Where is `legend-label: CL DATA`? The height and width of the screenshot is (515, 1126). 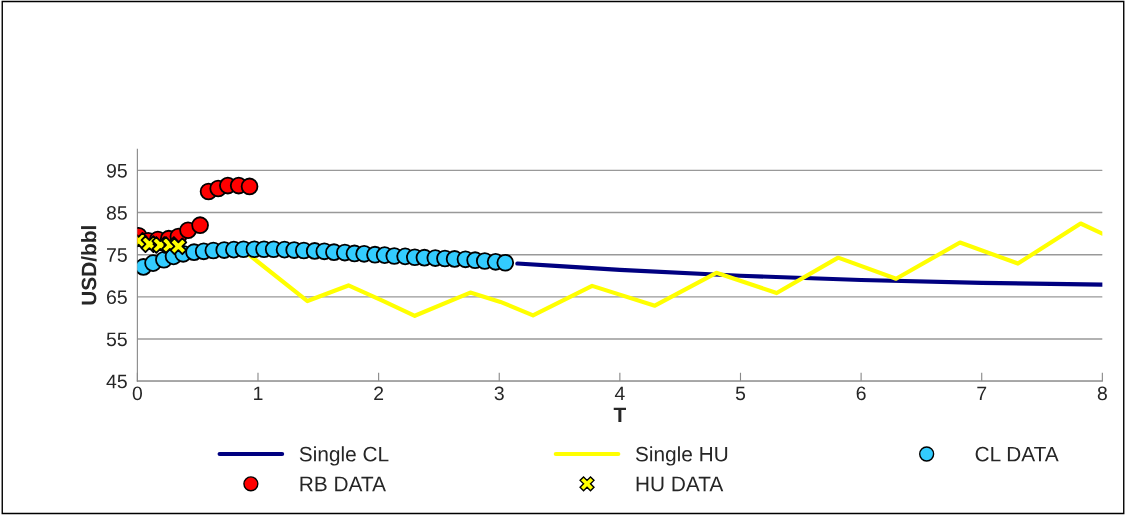
legend-label: CL DATA is located at coordinates (1017, 454).